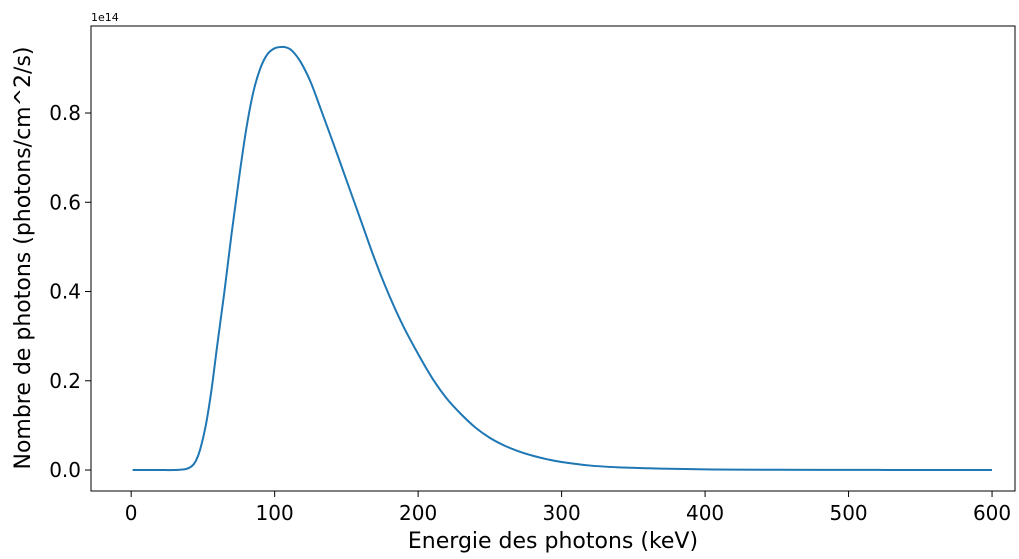 This screenshot has height=559, width=1019. I want to click on y-tick-label: 0.6, so click(65, 202).